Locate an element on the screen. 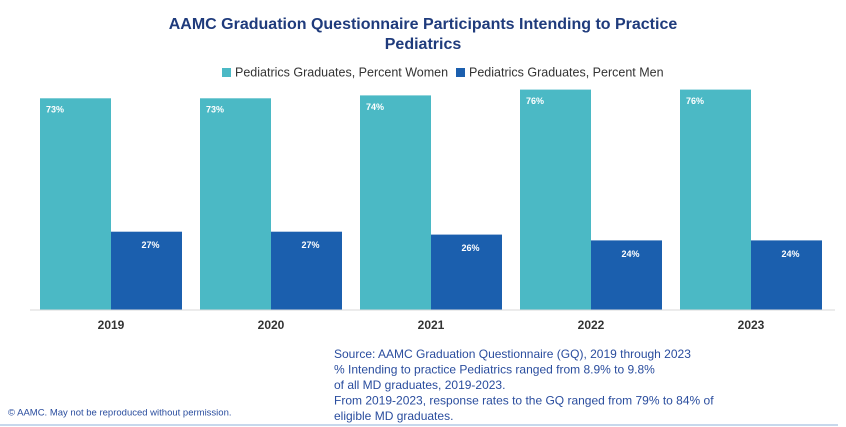 This screenshot has width=846, height=427. x-tick-label: 2019 is located at coordinates (111, 325).